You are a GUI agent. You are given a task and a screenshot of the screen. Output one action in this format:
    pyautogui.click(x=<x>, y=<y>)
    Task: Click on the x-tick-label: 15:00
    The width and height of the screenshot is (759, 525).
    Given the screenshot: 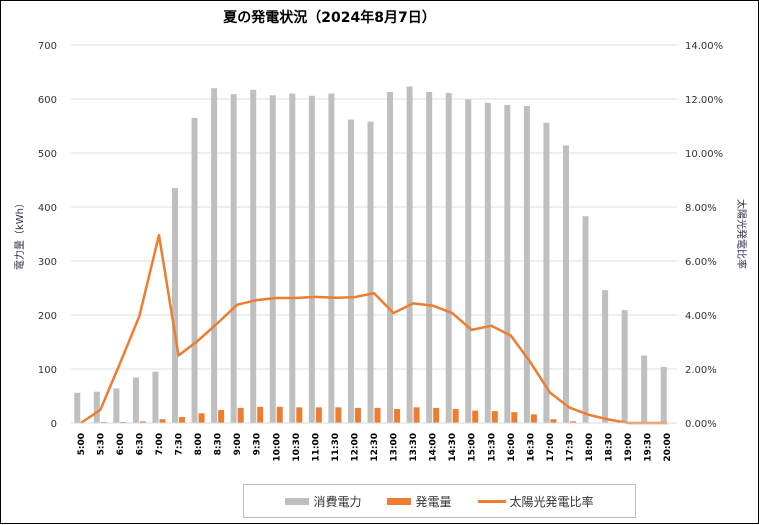 What is the action you would take?
    pyautogui.click(x=473, y=447)
    